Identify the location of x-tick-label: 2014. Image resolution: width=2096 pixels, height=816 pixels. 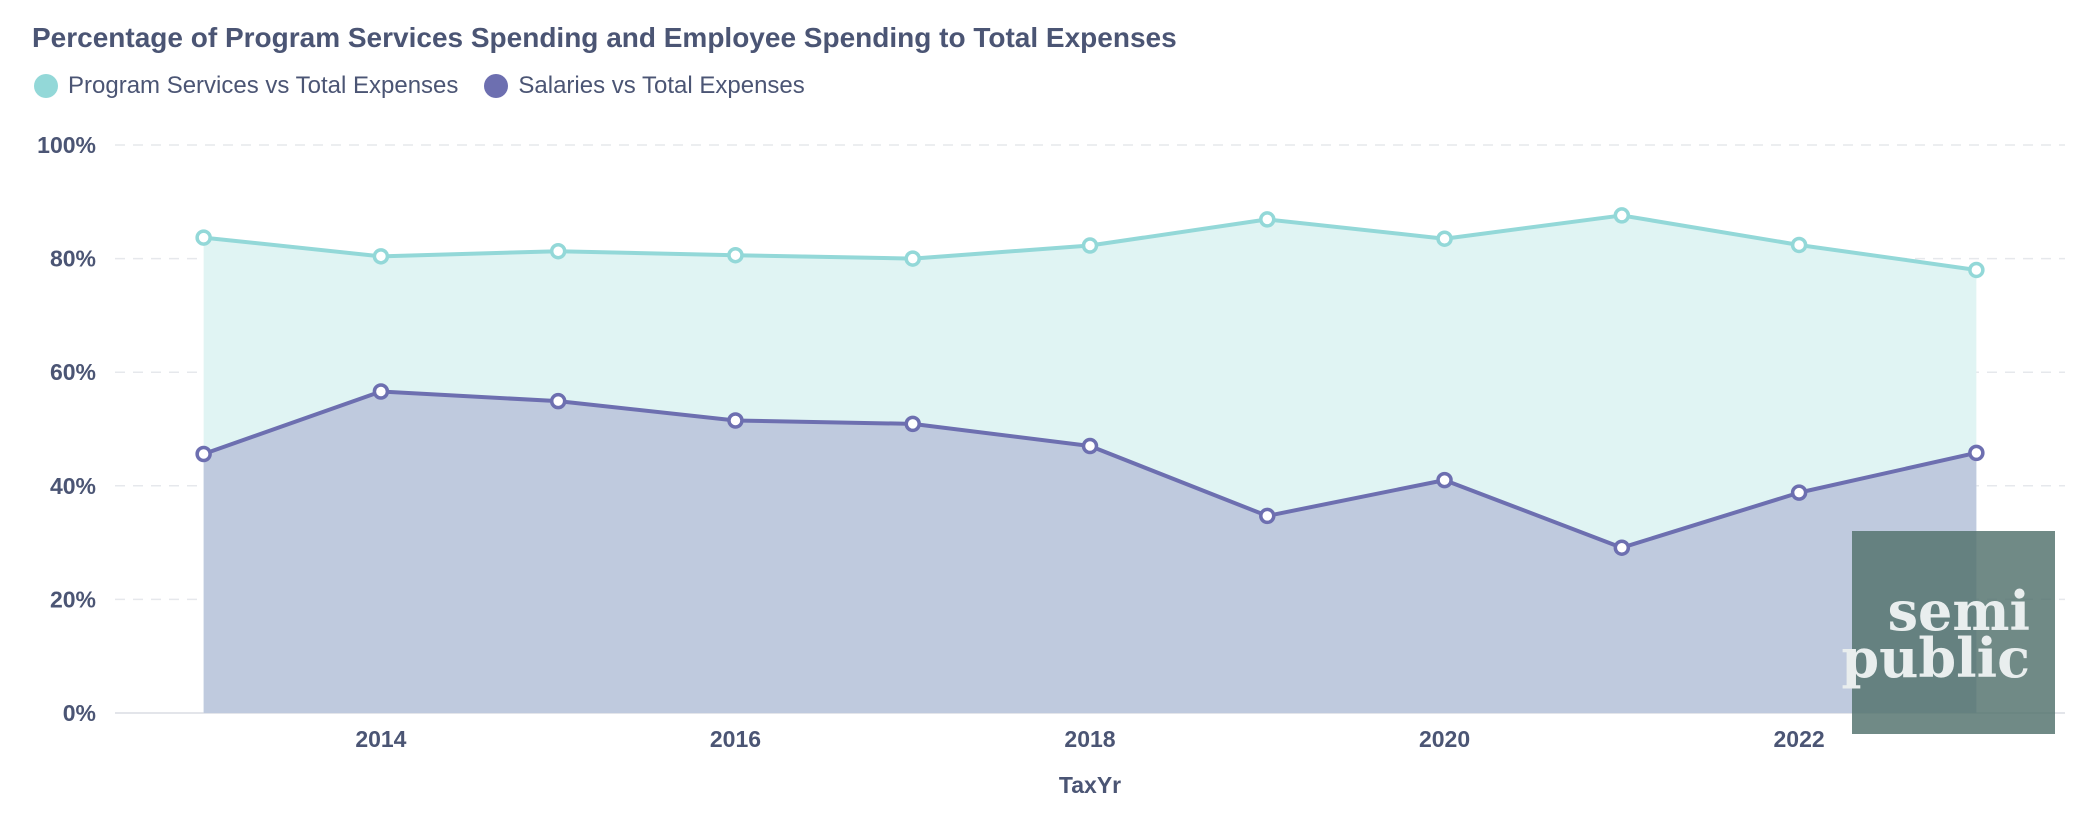
(380, 739).